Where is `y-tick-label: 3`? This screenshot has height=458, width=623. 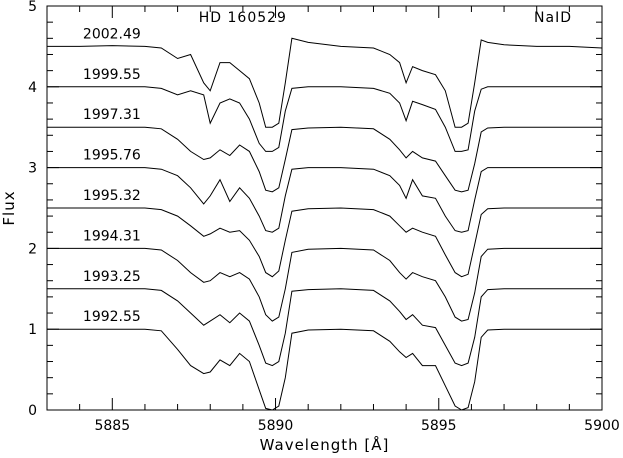
y-tick-label: 3 is located at coordinates (32, 169).